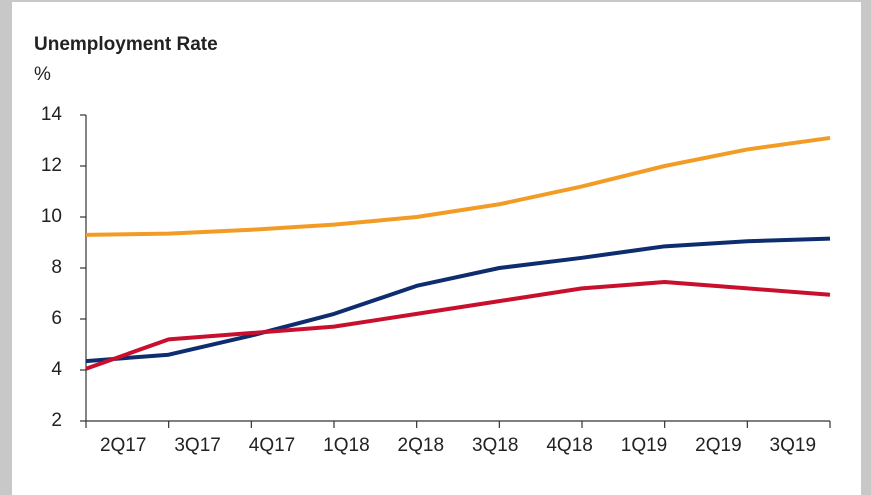 Image resolution: width=871 pixels, height=495 pixels. What do you see at coordinates (495, 445) in the screenshot?
I see `x-tick-label: 3Q18` at bounding box center [495, 445].